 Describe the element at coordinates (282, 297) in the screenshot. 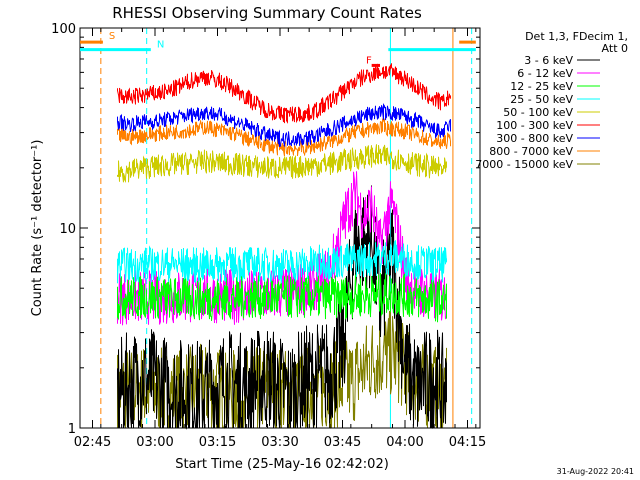

I see `series-line-12-25-kev` at that location.